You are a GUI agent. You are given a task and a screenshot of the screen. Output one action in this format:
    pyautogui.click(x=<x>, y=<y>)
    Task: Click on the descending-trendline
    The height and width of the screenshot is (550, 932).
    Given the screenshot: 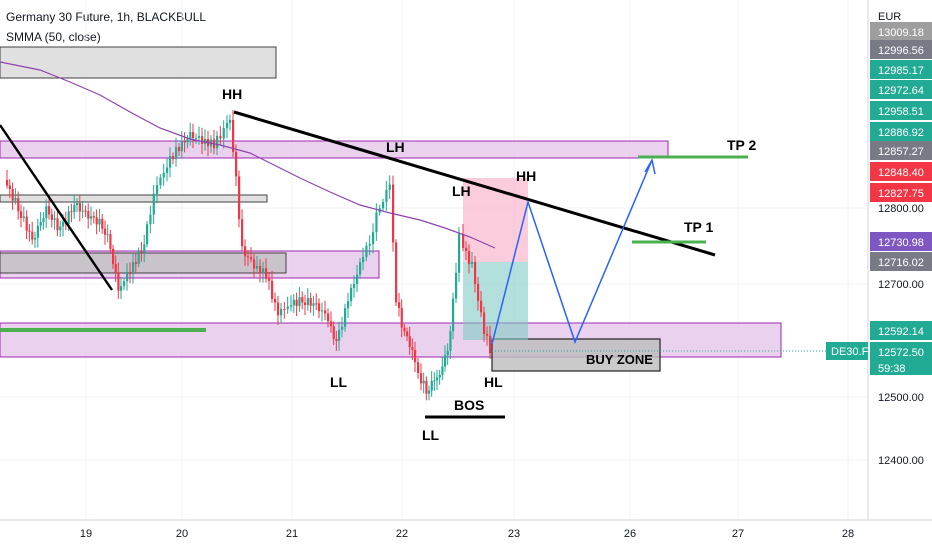 What is the action you would take?
    pyautogui.click(x=474, y=183)
    